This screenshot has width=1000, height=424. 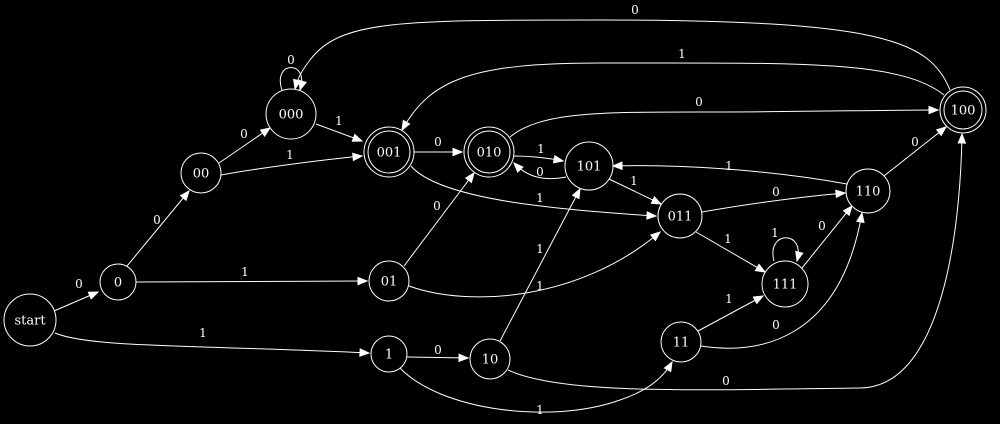 I want to click on edge-0-to-00-arrowhead, so click(x=184, y=195).